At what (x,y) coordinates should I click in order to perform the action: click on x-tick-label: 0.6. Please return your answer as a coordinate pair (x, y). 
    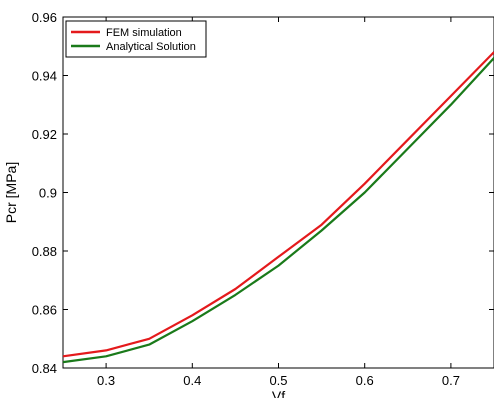
    Looking at the image, I should click on (365, 380).